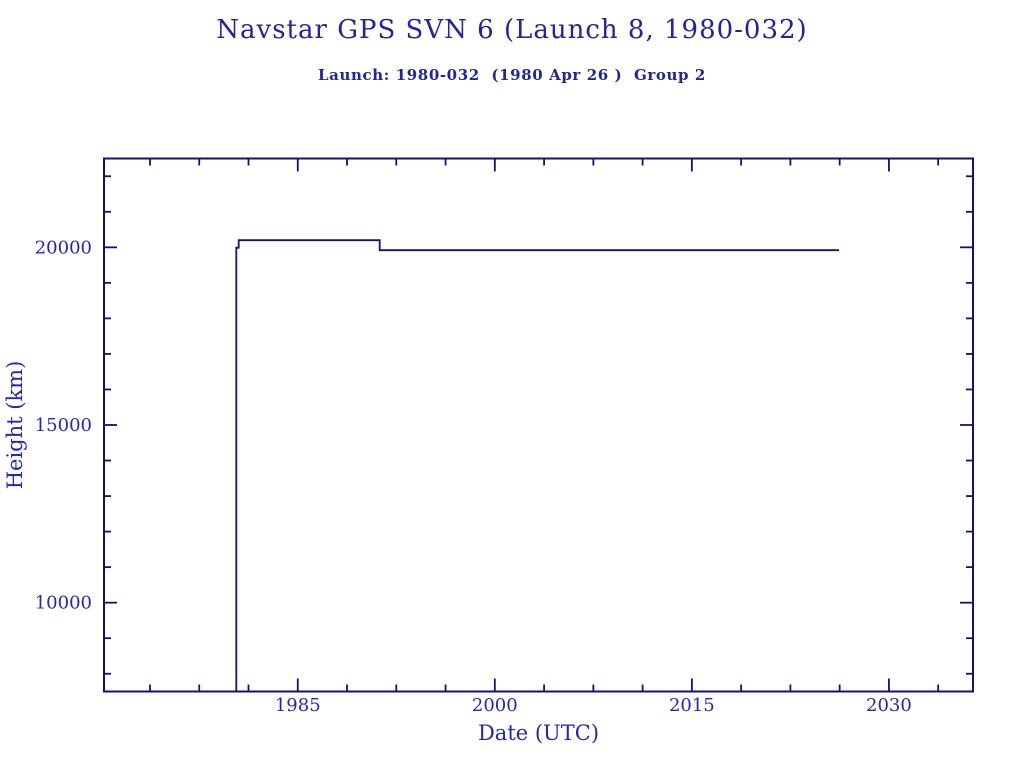 The height and width of the screenshot is (768, 1024). What do you see at coordinates (63, 603) in the screenshot?
I see `y-tick-label: 10000` at bounding box center [63, 603].